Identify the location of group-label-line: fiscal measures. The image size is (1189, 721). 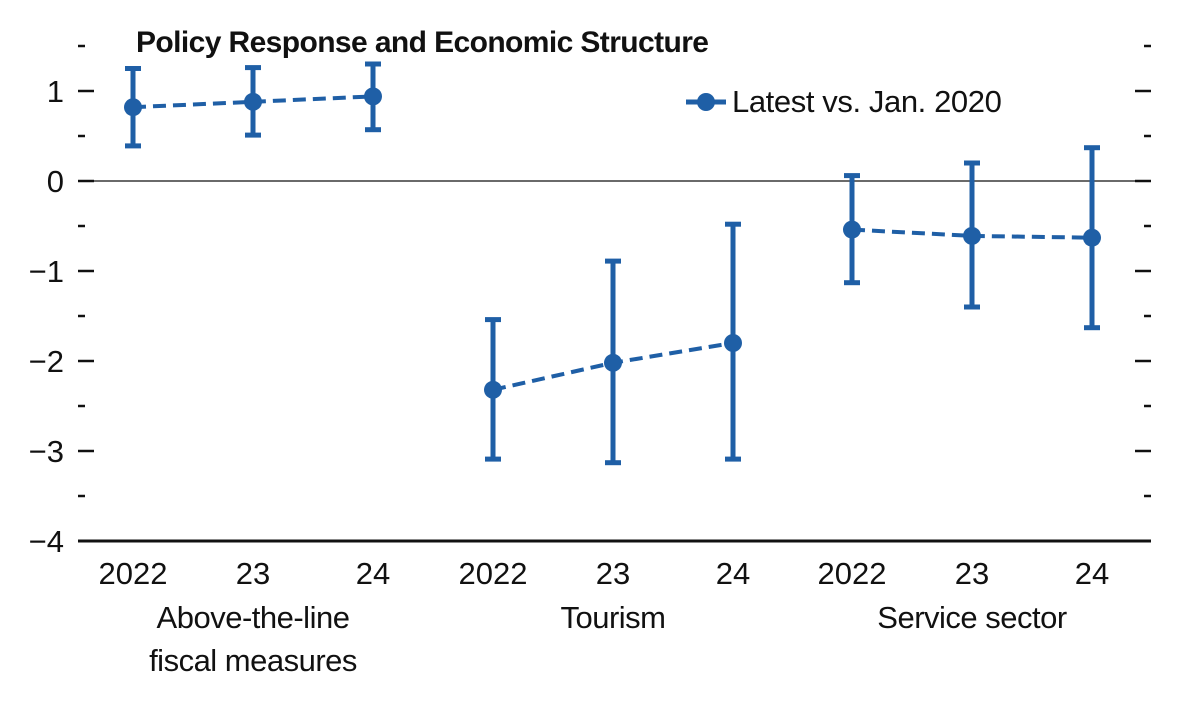
(253, 660).